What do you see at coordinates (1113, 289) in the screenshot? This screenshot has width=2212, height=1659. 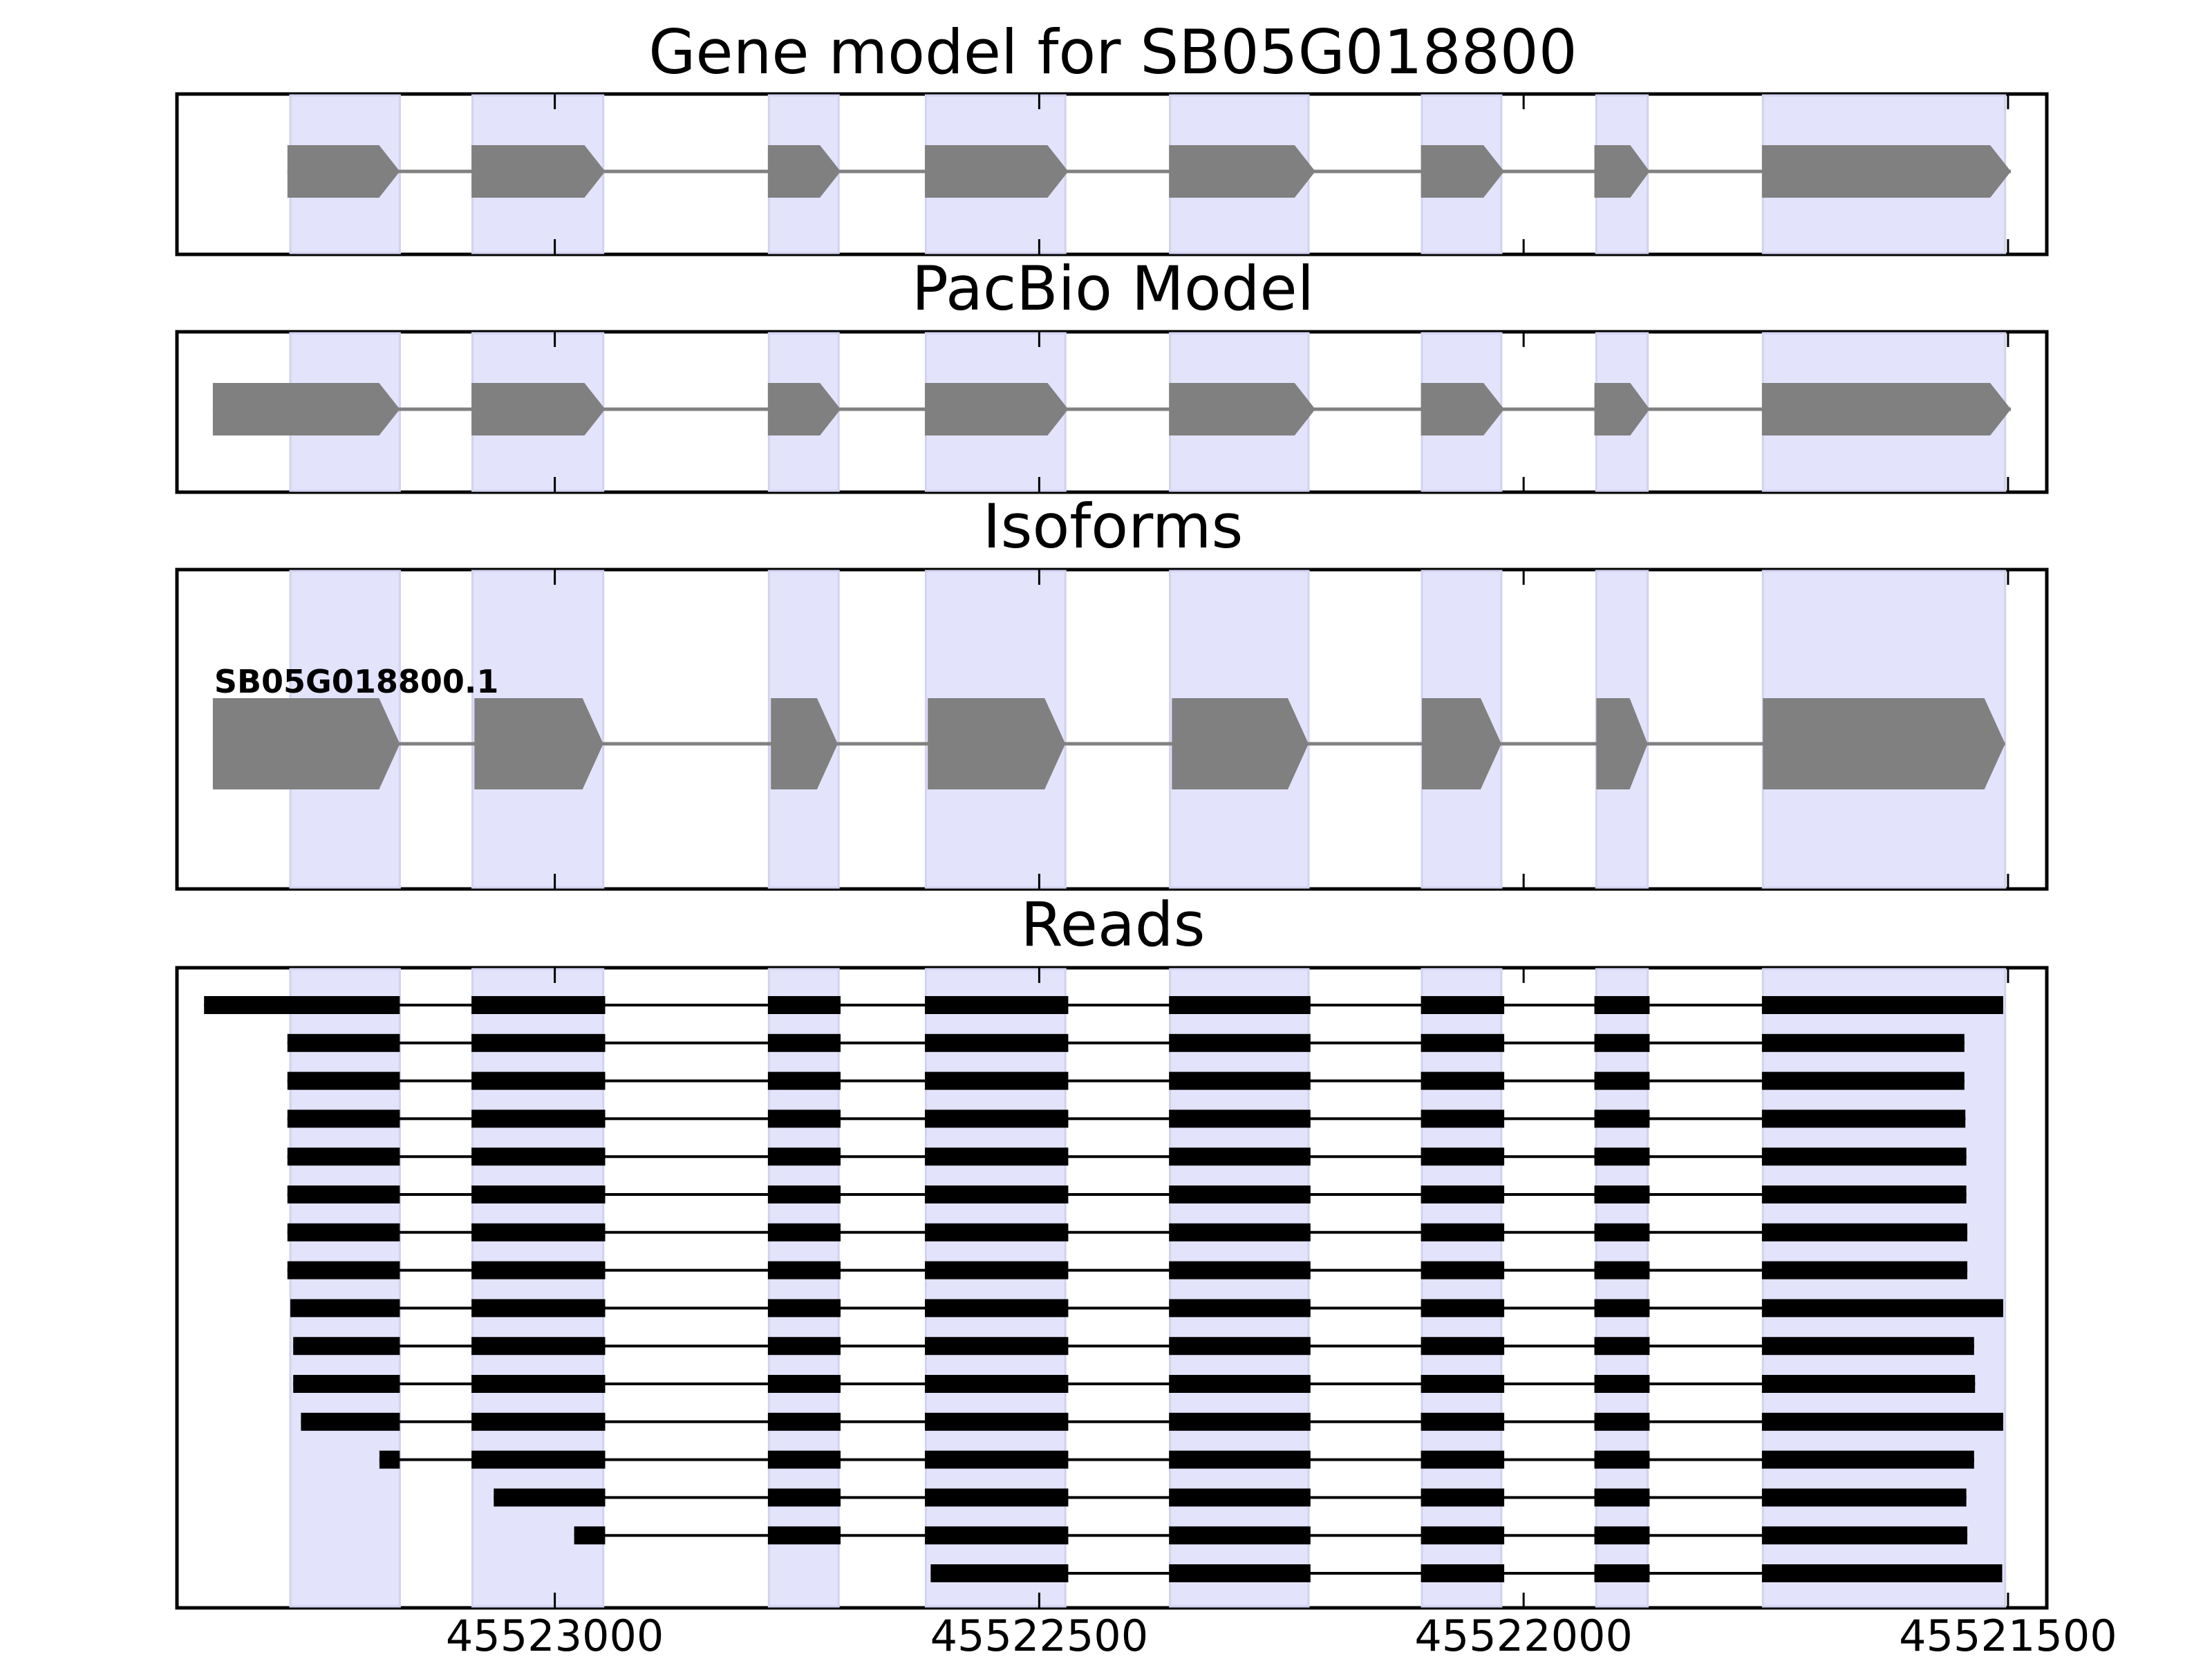 I see `panel-title-pacbio-model: PacBio Model` at bounding box center [1113, 289].